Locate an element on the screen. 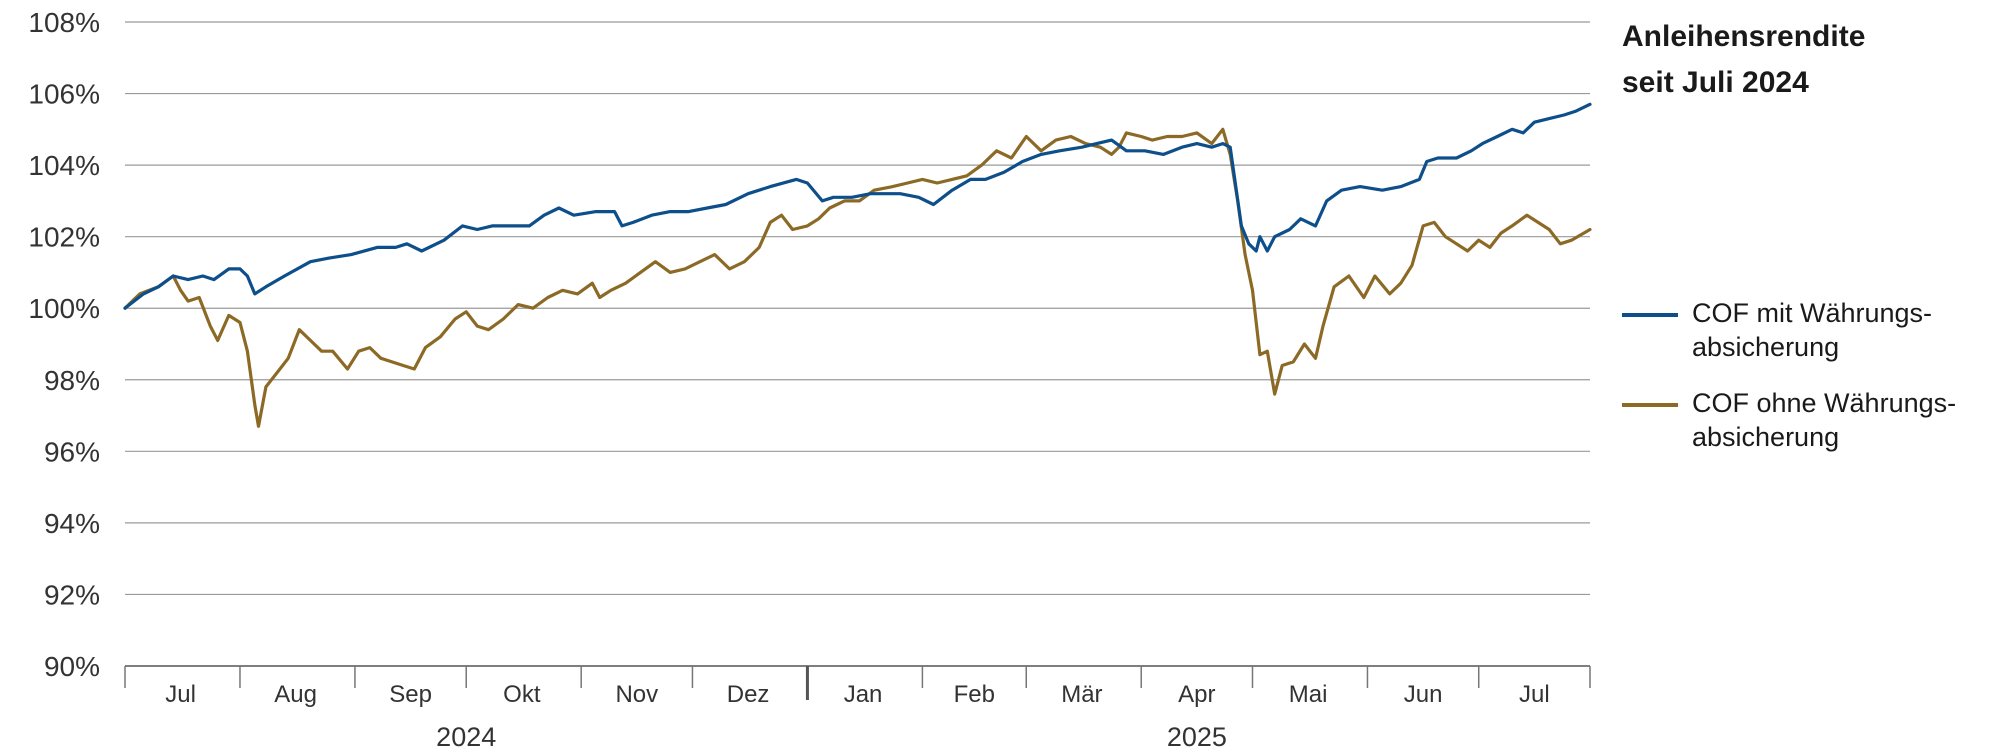 Image resolution: width=2000 pixels, height=753 pixels. chart-title: Anleihensrendite seit Juli 2024 is located at coordinates (1743, 60).